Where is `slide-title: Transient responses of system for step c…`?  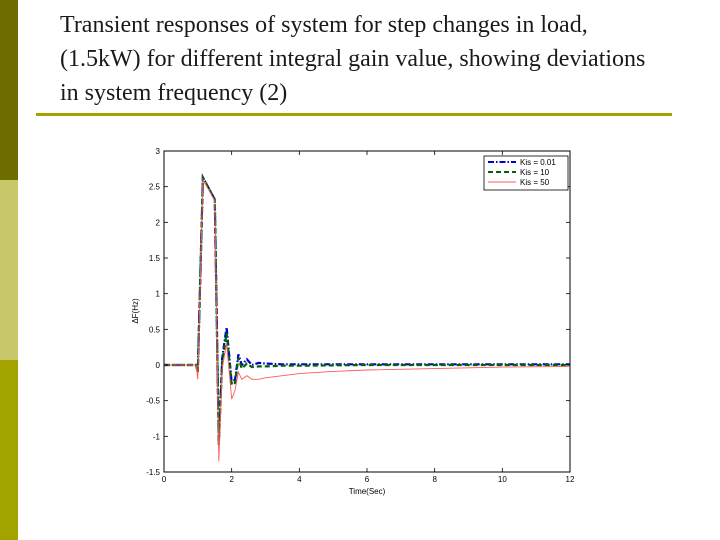 slide-title: Transient responses of system for step c… is located at coordinates (353, 59).